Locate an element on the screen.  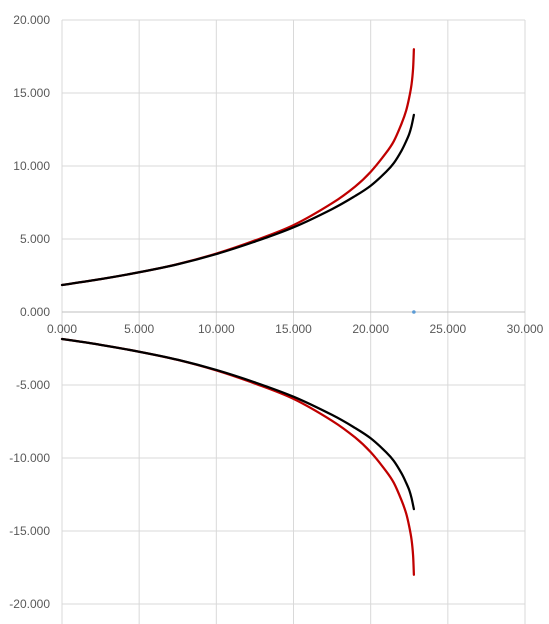
x-tick-labels: 0.000 5.000 10.000 15.000 20.000 25.000 30.000 is located at coordinates (295, 329).